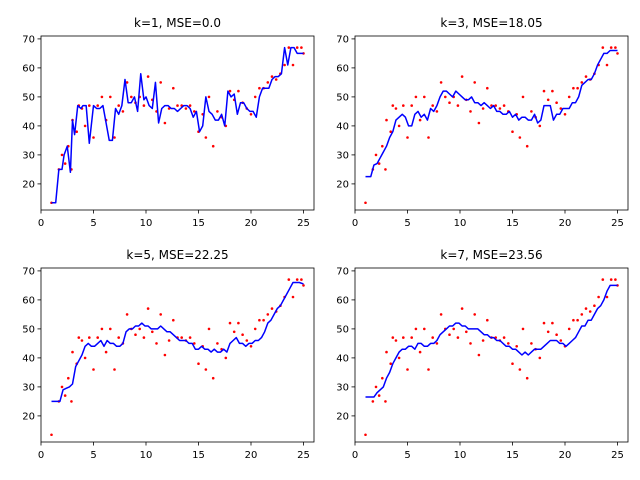  Describe the element at coordinates (28, 39) in the screenshot. I see `y-tick-label: 70` at that location.